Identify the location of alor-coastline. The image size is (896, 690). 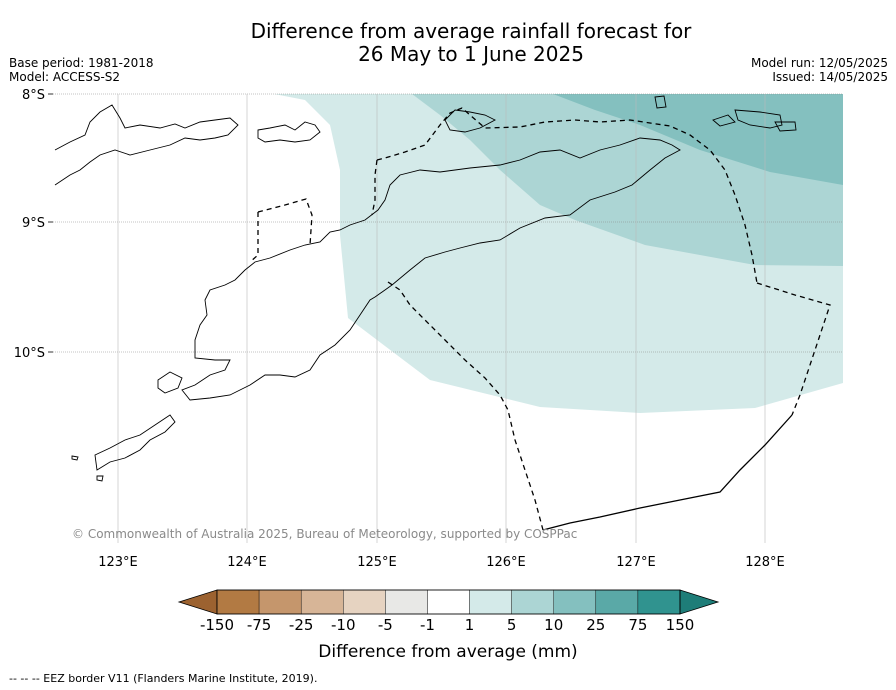
(289, 132).